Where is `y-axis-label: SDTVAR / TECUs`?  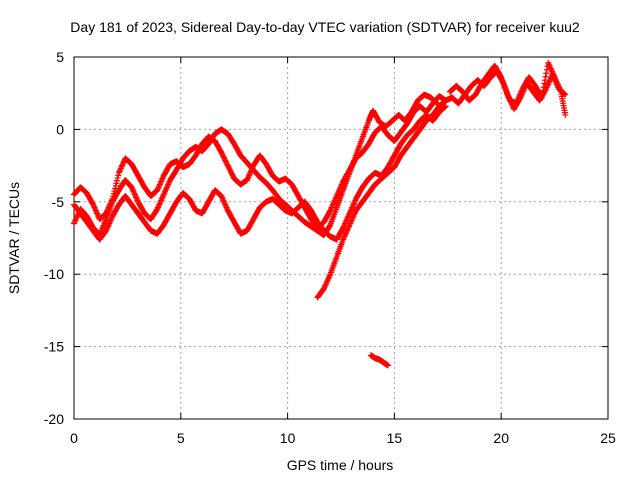 y-axis-label: SDTVAR / TECUs is located at coordinates (14, 238).